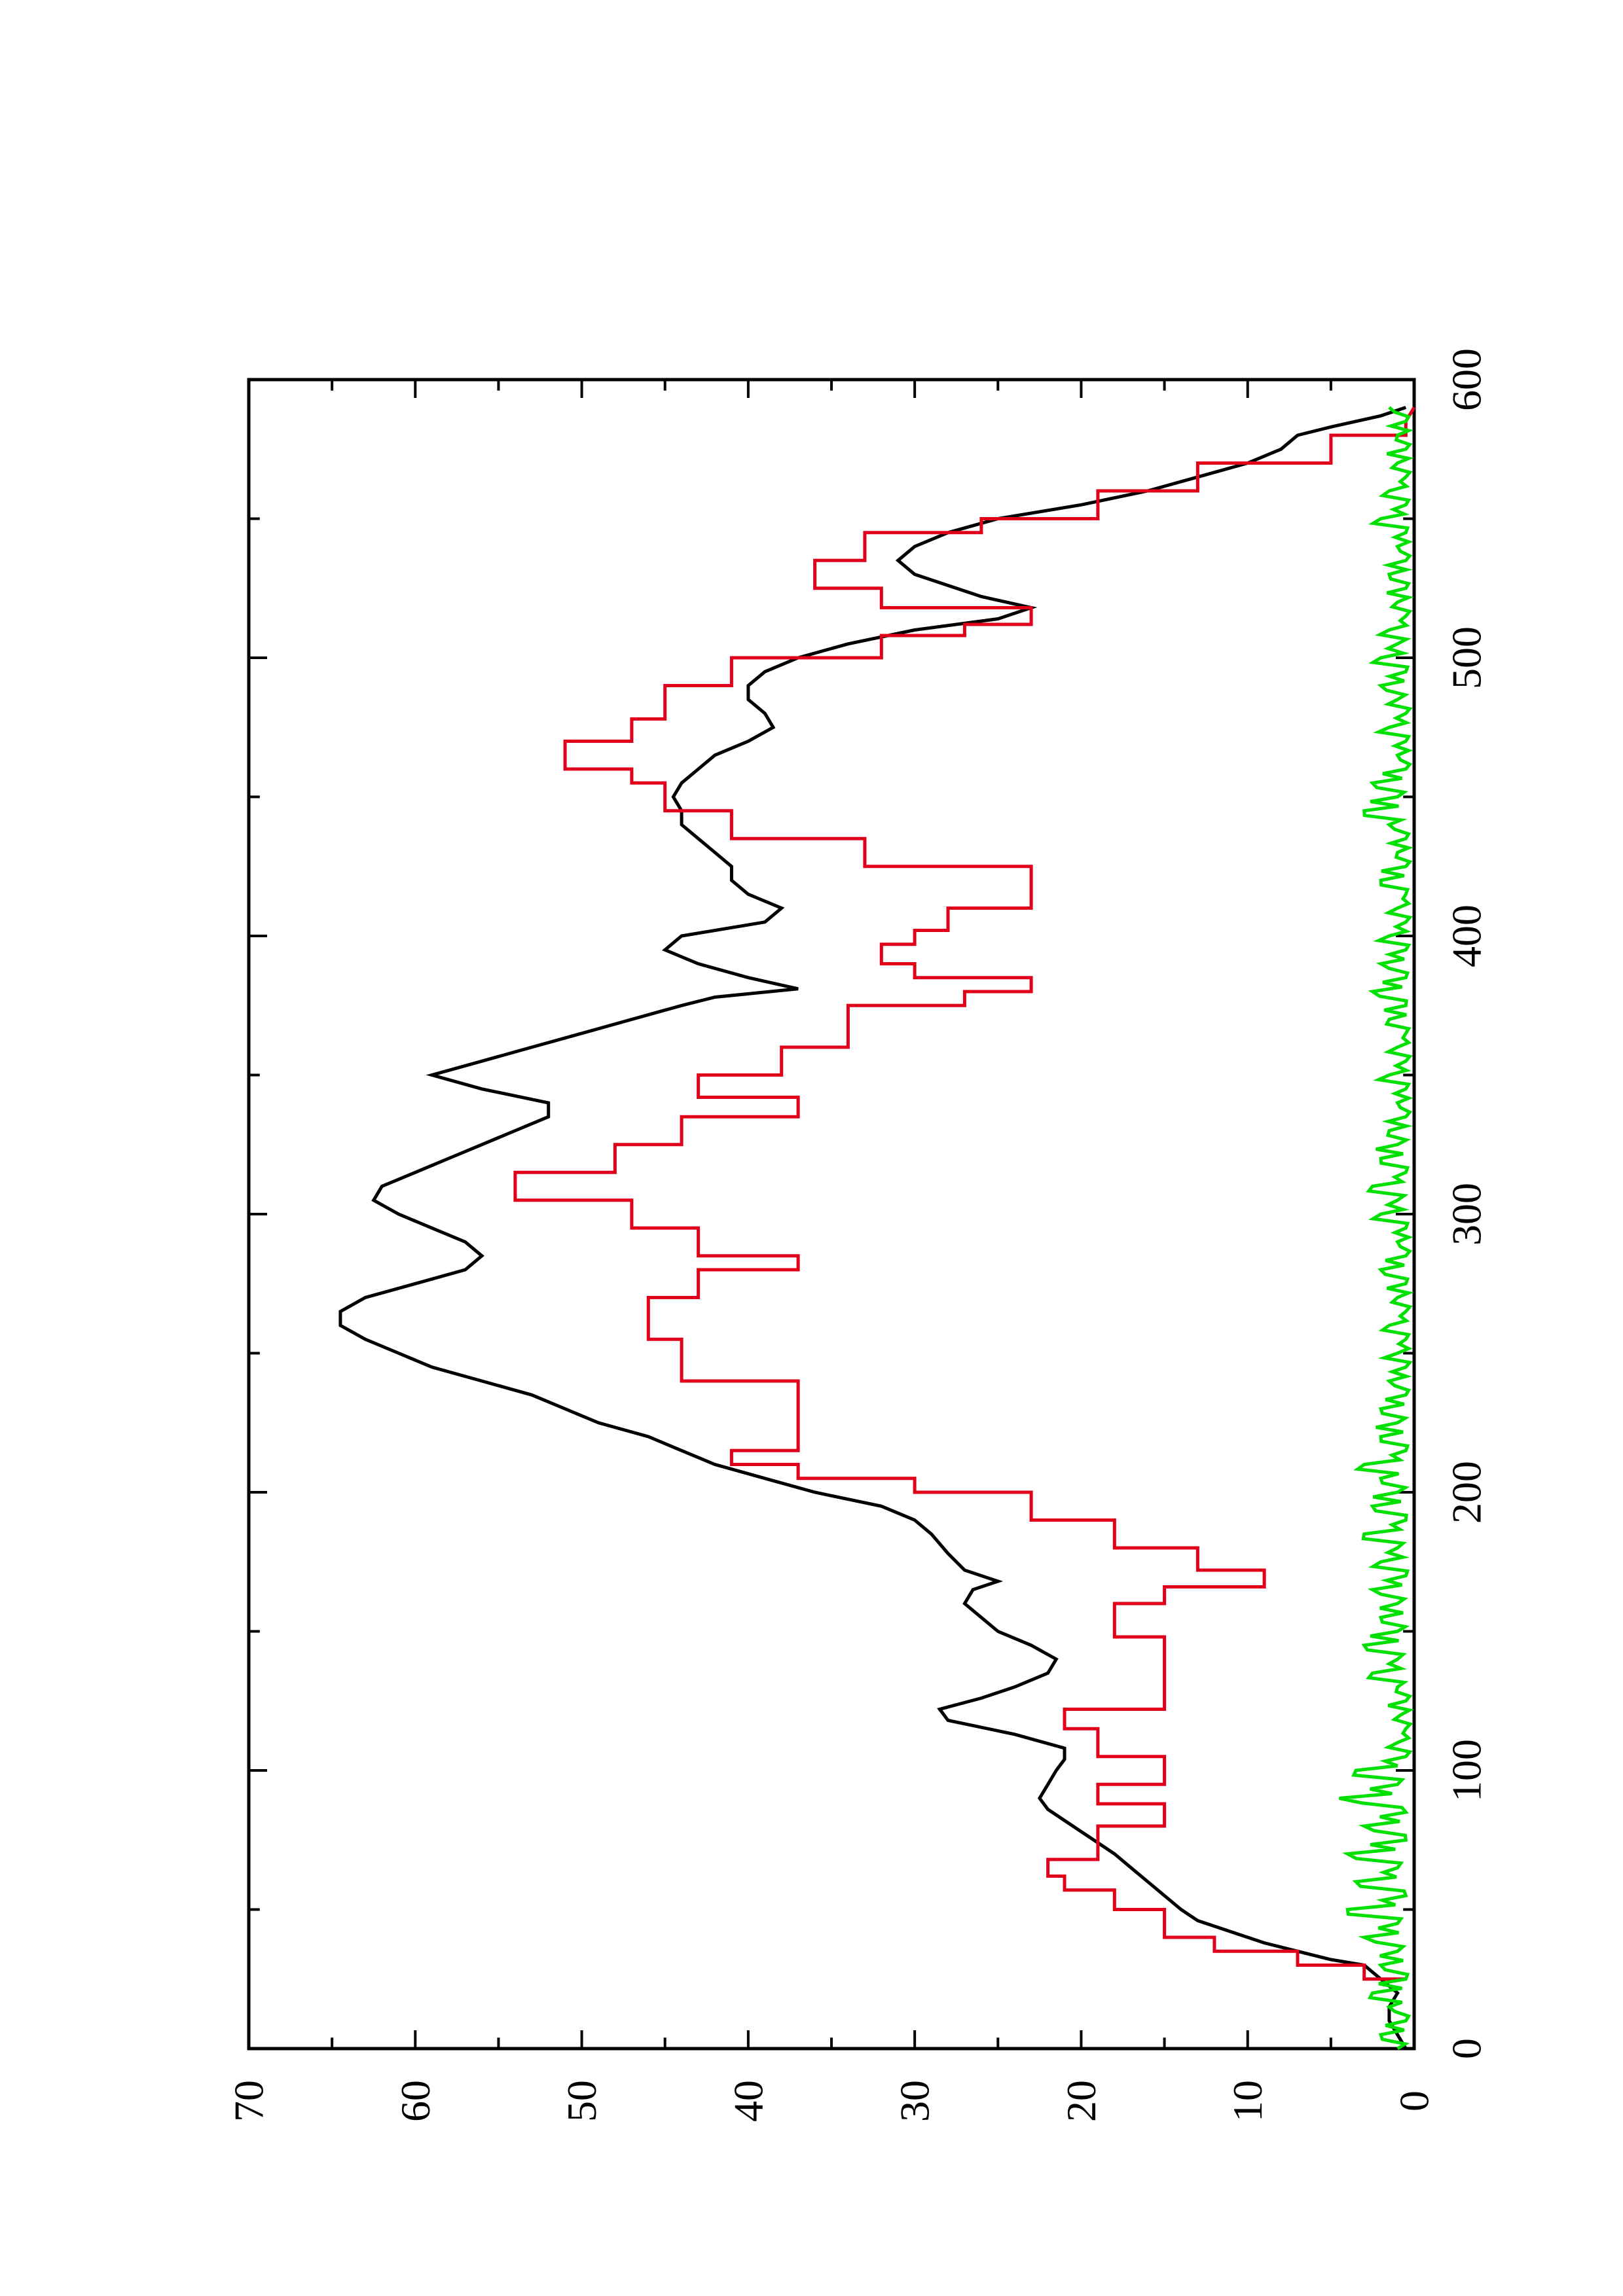 The width and height of the screenshot is (1623, 2296). I want to click on x-tick-label: 0, so click(1467, 2048).